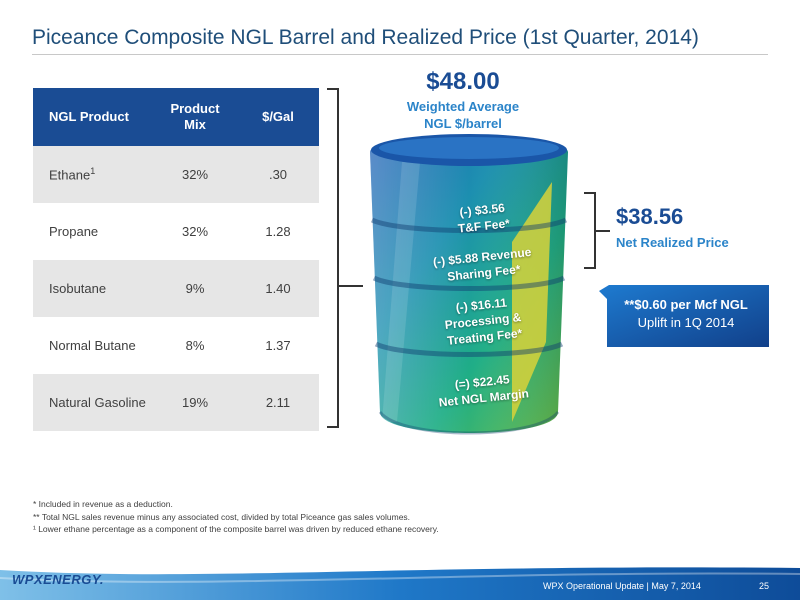 The image size is (800, 600). Describe the element at coordinates (195, 345) in the screenshot. I see `cell-mix: 8%` at that location.